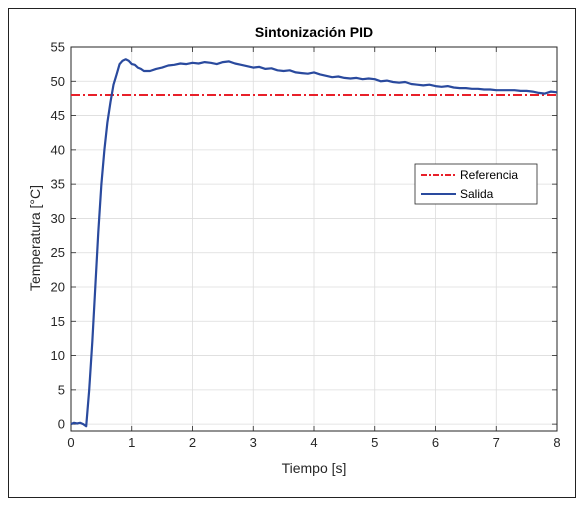 The image size is (586, 510). Describe the element at coordinates (435, 442) in the screenshot. I see `x-tick-label: 6` at that location.